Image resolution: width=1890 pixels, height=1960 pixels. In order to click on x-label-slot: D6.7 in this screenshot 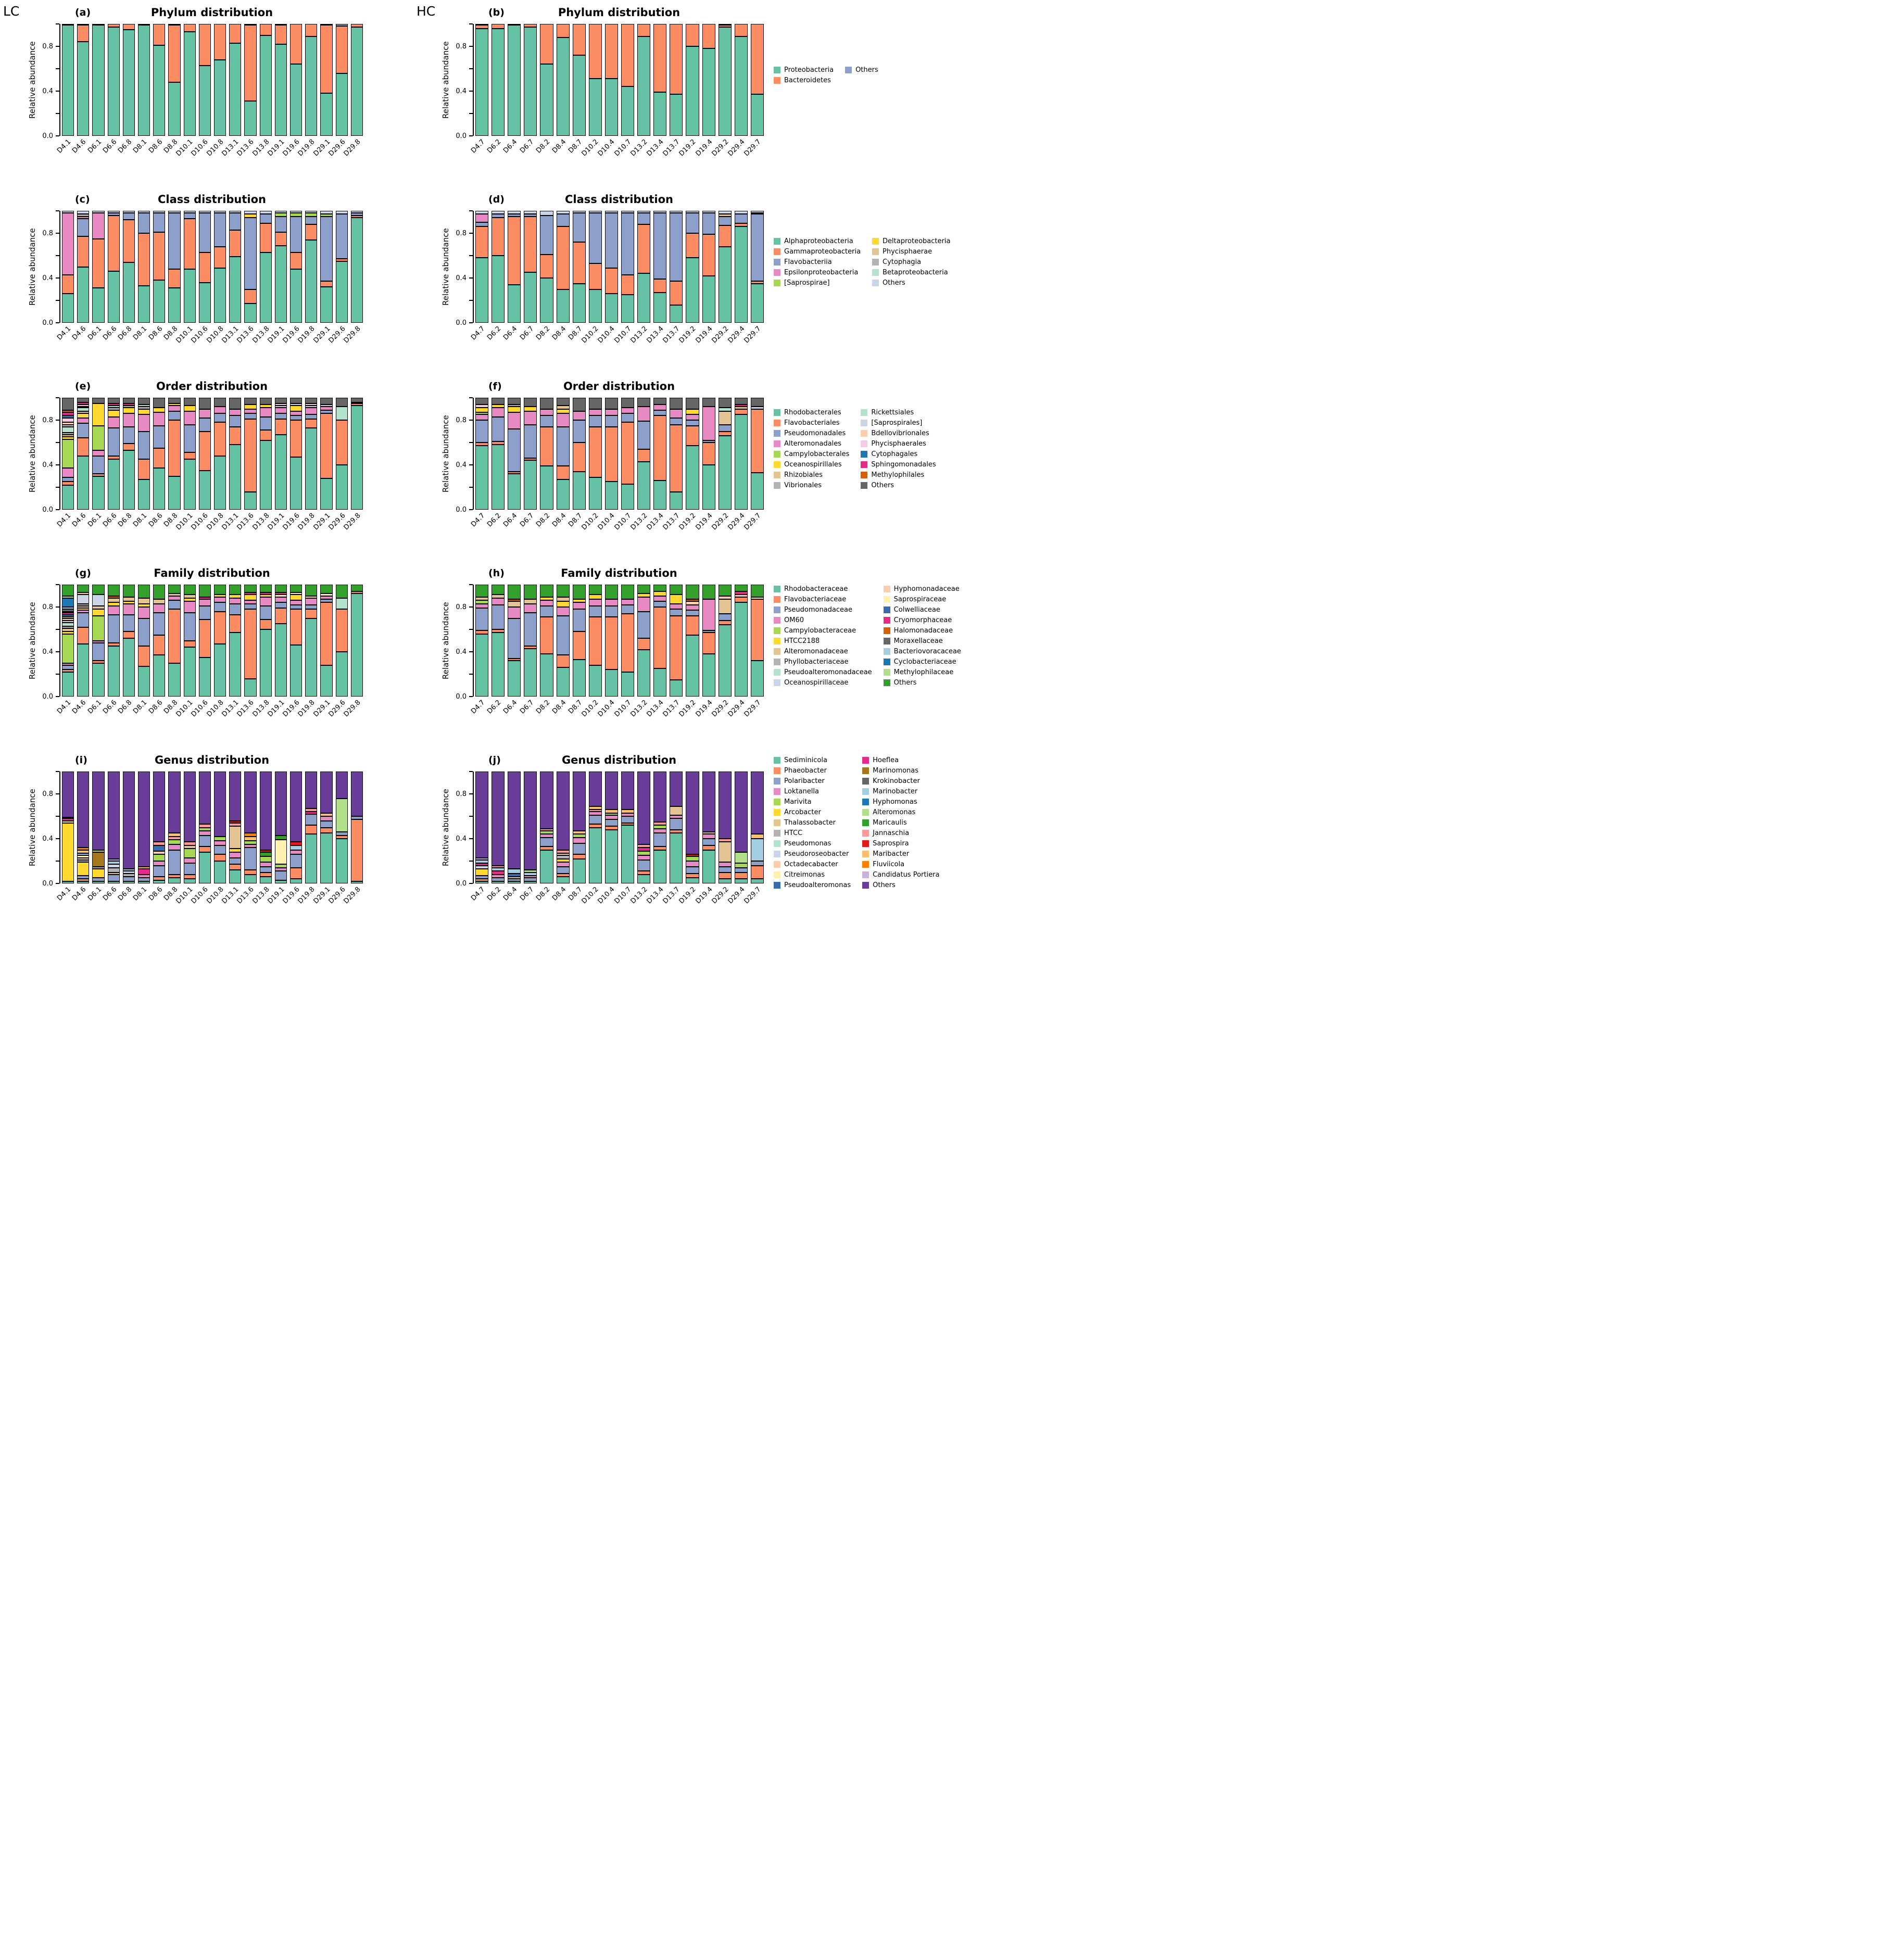, I will do `click(528, 897)`.